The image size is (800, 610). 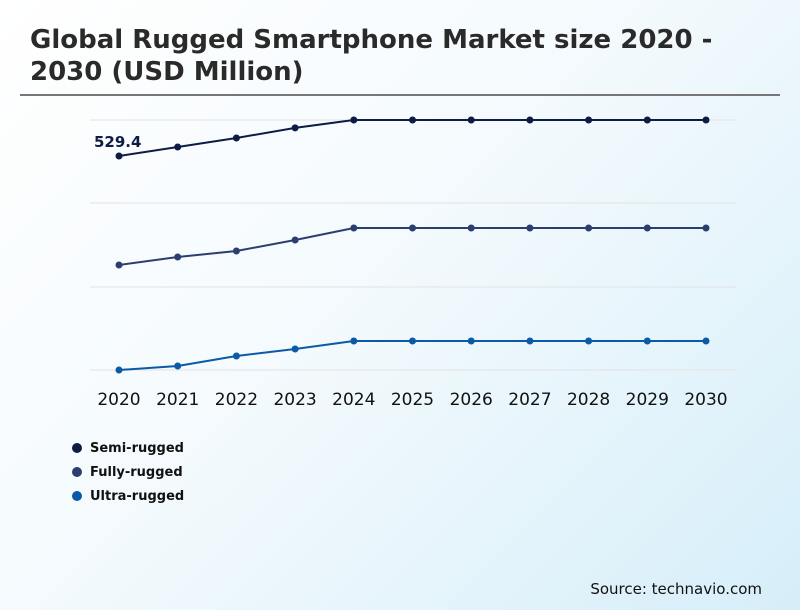 What do you see at coordinates (412, 355) in the screenshot?
I see `series-line-ultra-rugged` at bounding box center [412, 355].